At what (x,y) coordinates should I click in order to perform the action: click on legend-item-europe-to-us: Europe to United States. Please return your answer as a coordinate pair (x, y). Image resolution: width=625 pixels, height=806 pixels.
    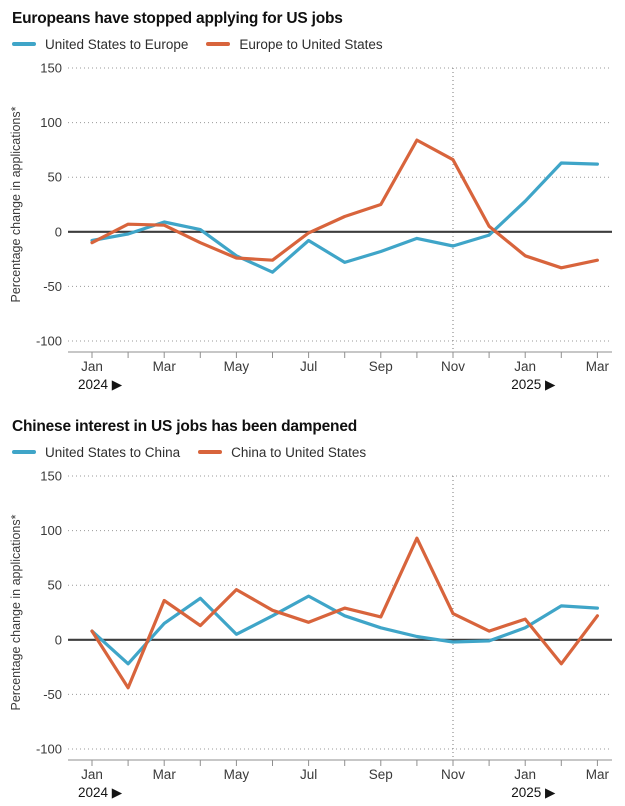
    Looking at the image, I should click on (294, 44).